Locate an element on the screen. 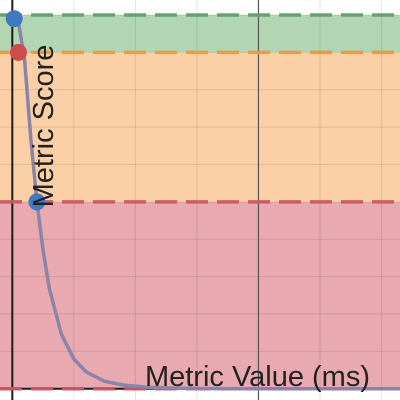  x-axis-label: Metric Value (ms) is located at coordinates (257, 377).